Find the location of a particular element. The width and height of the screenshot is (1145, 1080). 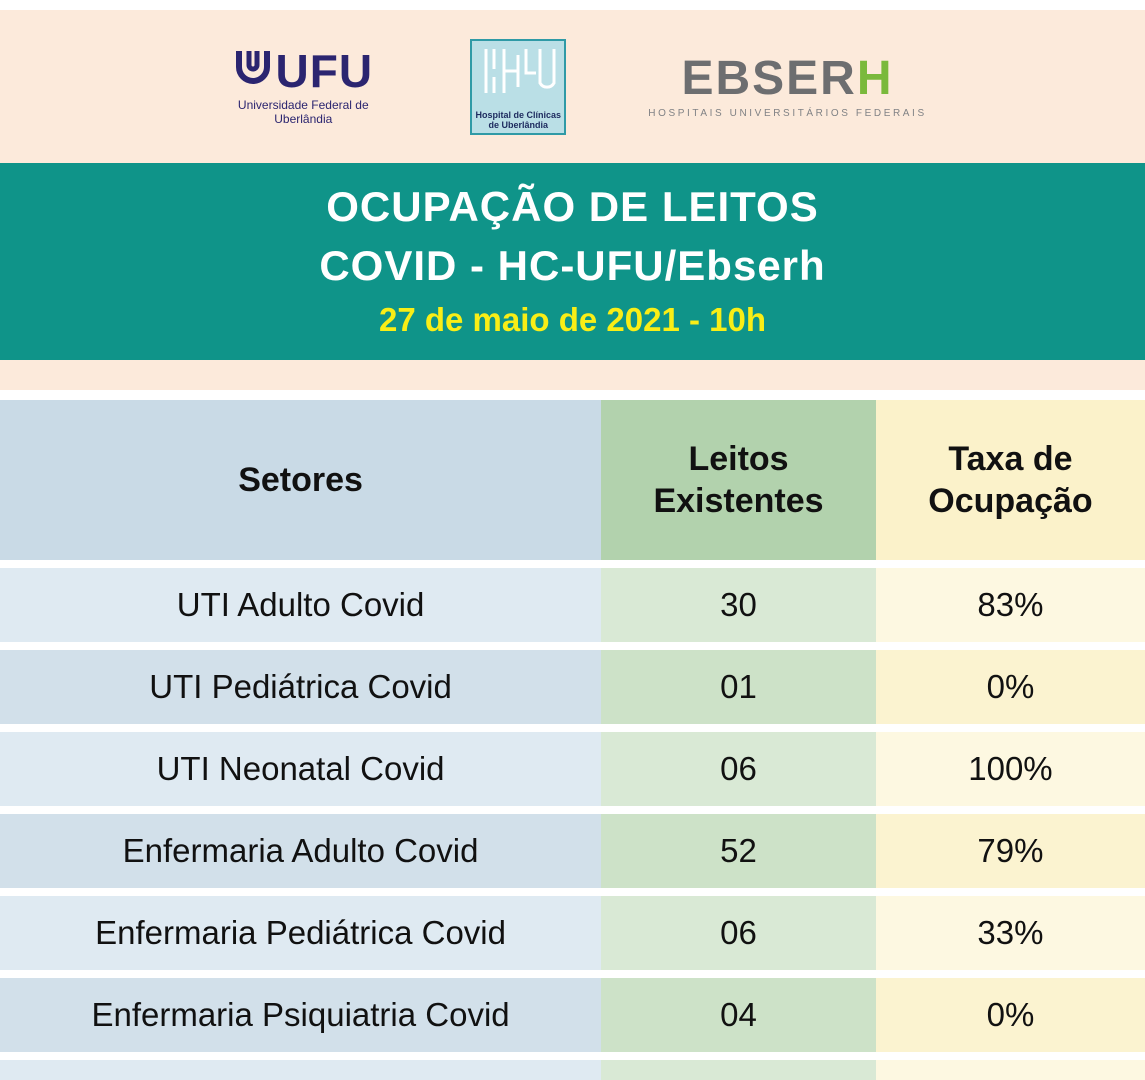

cell-setor-partial is located at coordinates (301, 1070).